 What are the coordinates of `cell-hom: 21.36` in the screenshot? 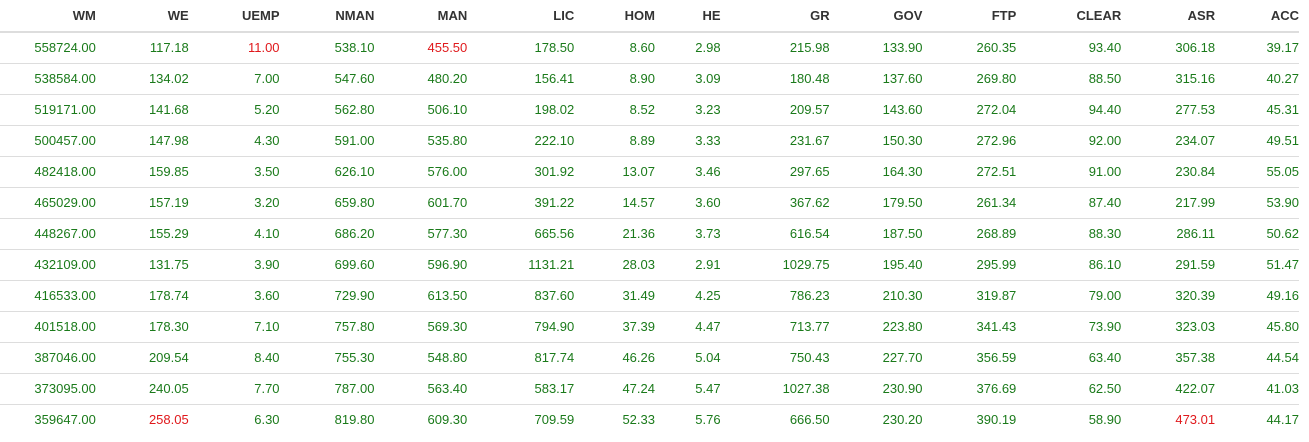 It's located at (638, 233).